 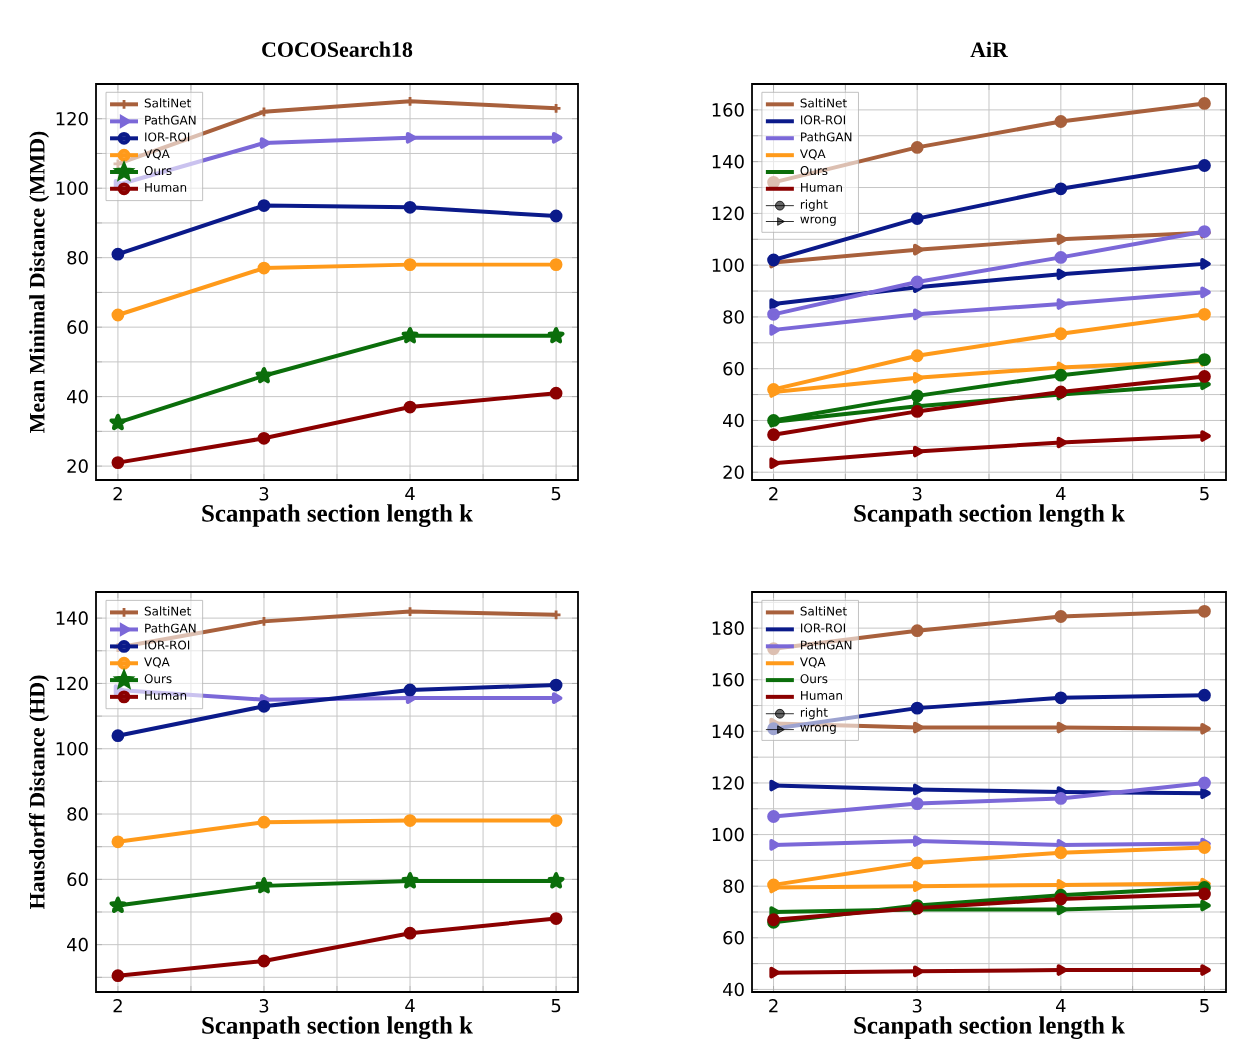 I want to click on chart-title: AiR, so click(x=989, y=49).